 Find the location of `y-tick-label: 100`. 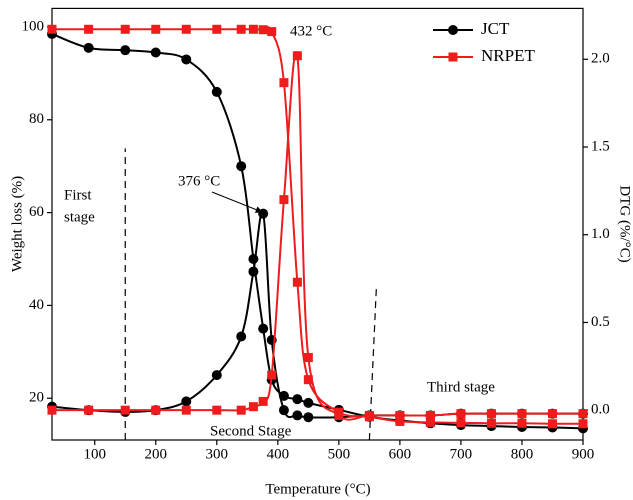

y-tick-label: 100 is located at coordinates (33, 26).